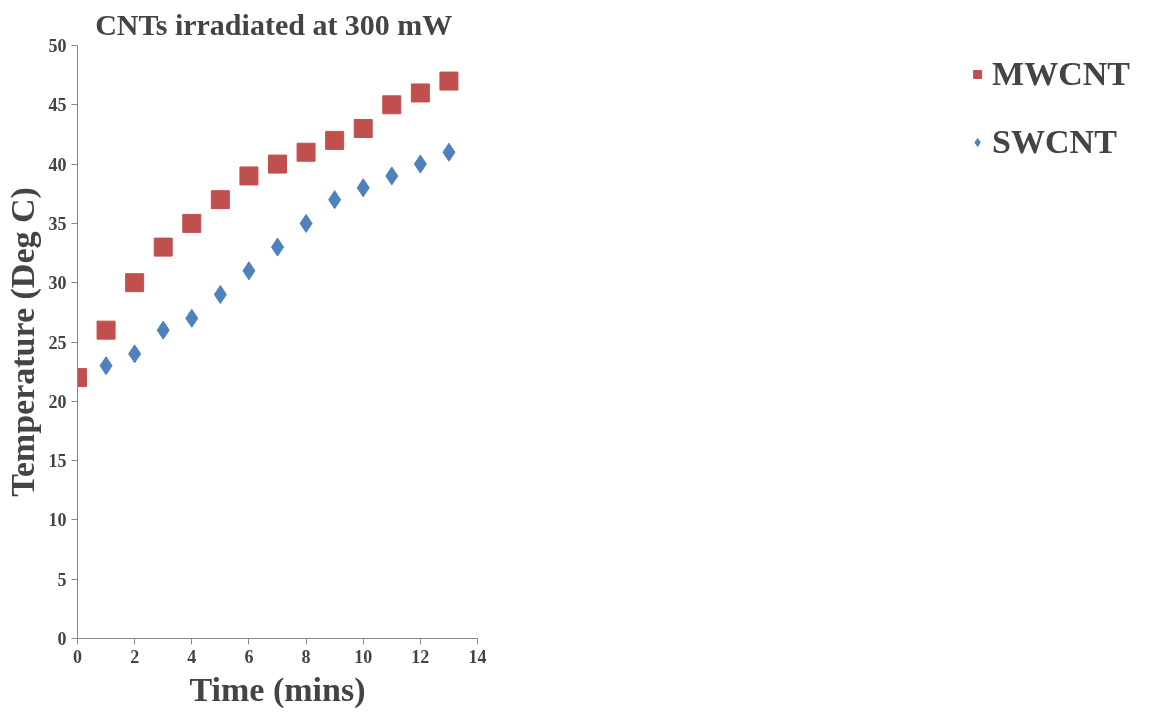  What do you see at coordinates (306, 656) in the screenshot?
I see `x-tick-label: 8` at bounding box center [306, 656].